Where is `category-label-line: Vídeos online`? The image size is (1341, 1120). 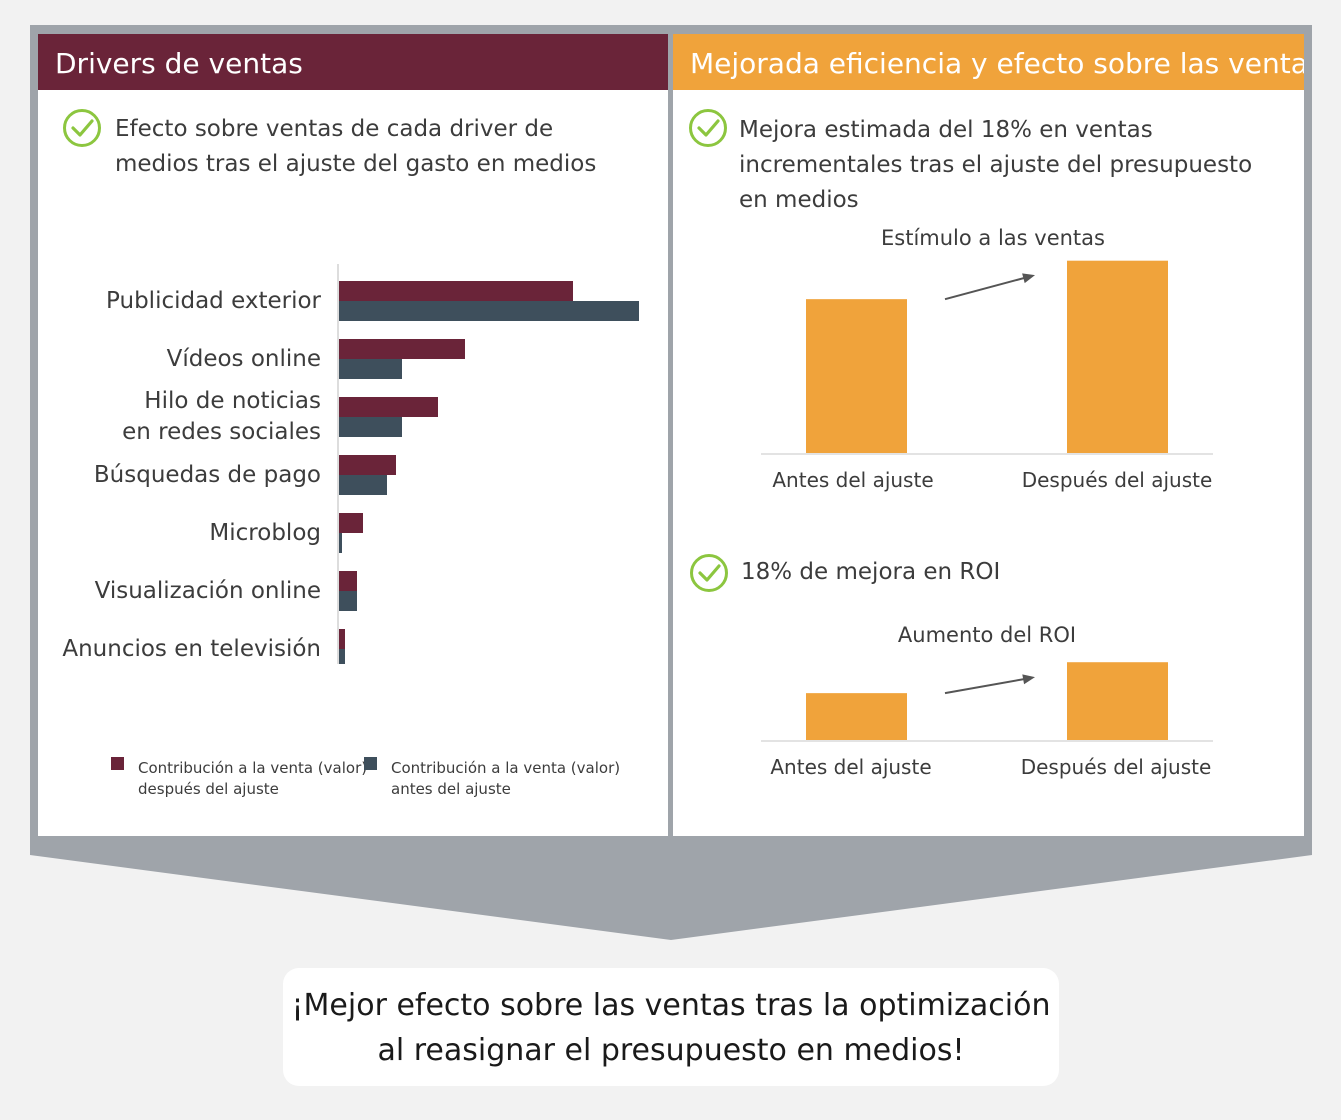 category-label-line: Vídeos online is located at coordinates (243, 358).